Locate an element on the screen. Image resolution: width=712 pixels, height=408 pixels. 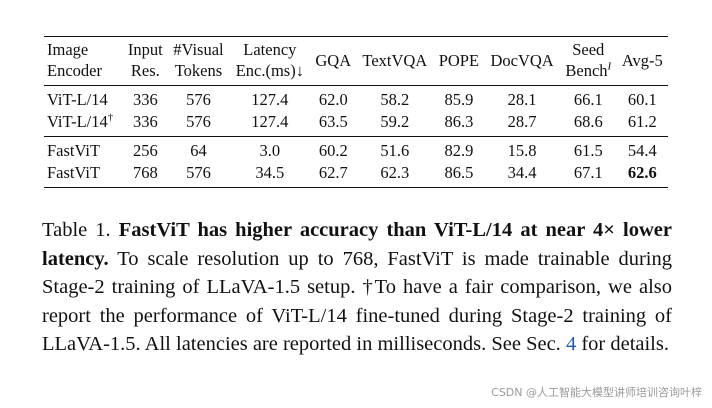
cell-gqa: 63.5 is located at coordinates (333, 124).